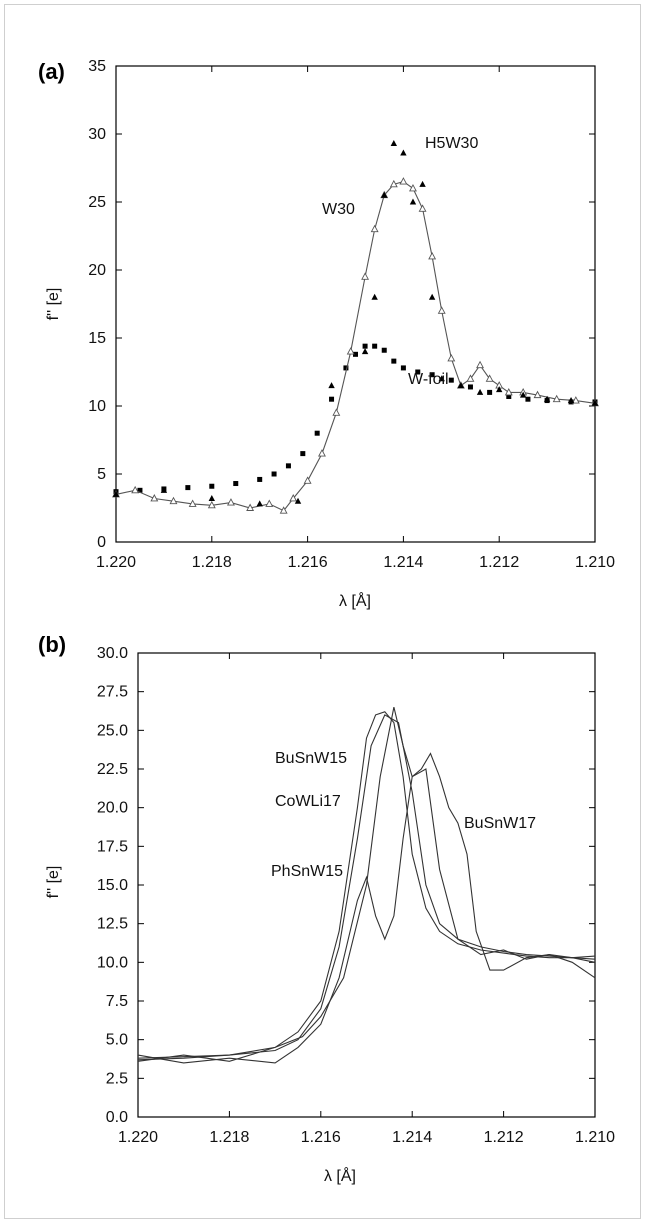  I want to click on panel-b-label: (b), so click(52, 644).